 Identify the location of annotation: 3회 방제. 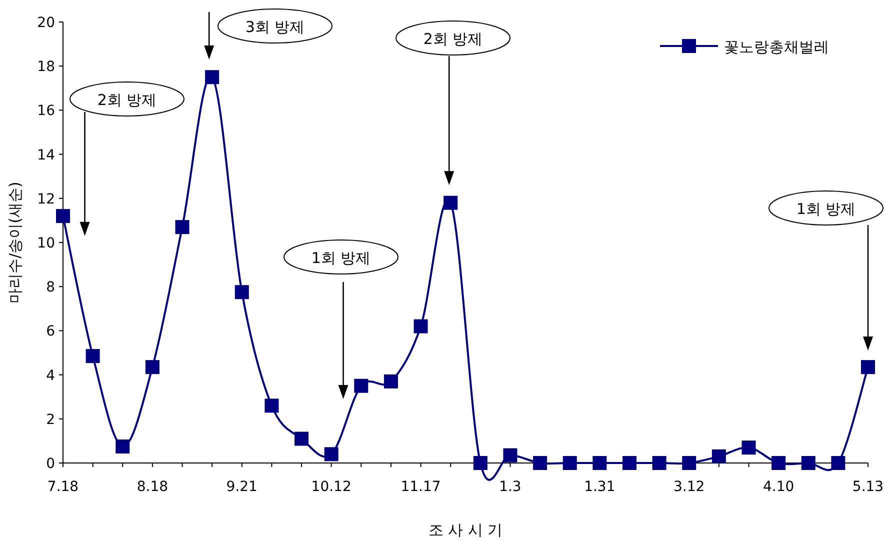
(275, 27).